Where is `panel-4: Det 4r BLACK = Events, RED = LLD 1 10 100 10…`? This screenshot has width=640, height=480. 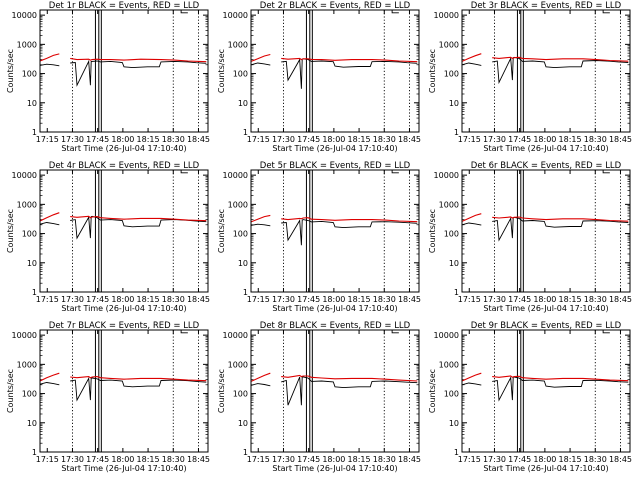 panel-4: Det 4r BLACK = Events, RED = LLD 1 10 100 10… is located at coordinates (108, 237).